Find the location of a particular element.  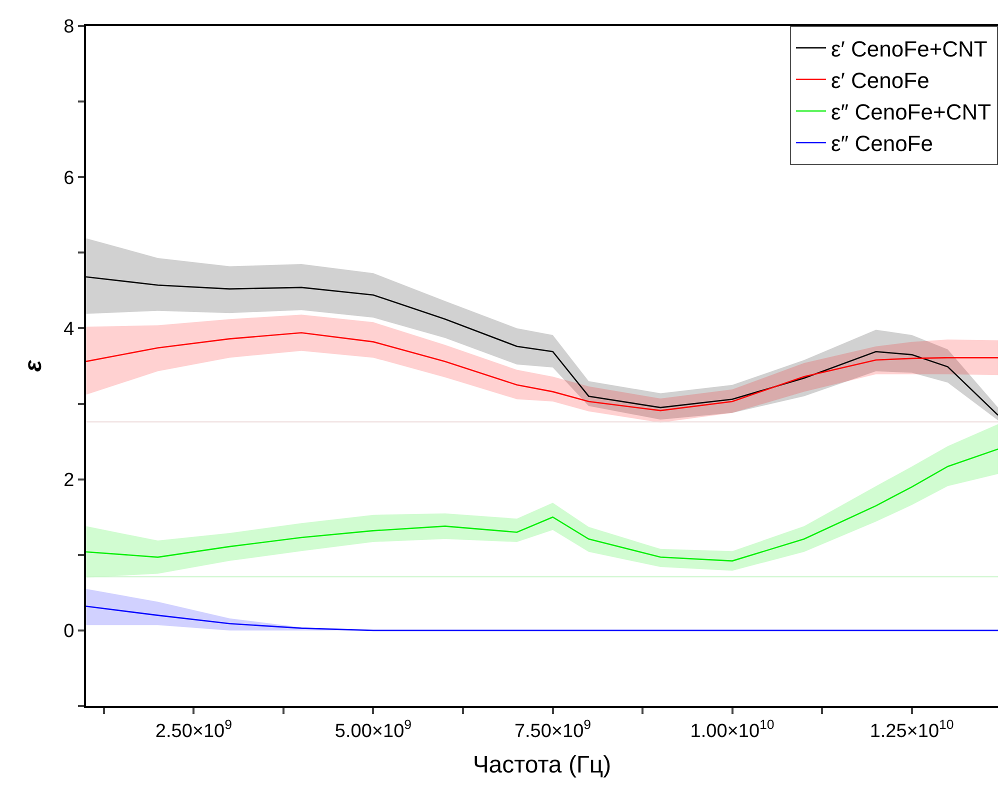

legend-label: ε″ CenoFe is located at coordinates (882, 143).